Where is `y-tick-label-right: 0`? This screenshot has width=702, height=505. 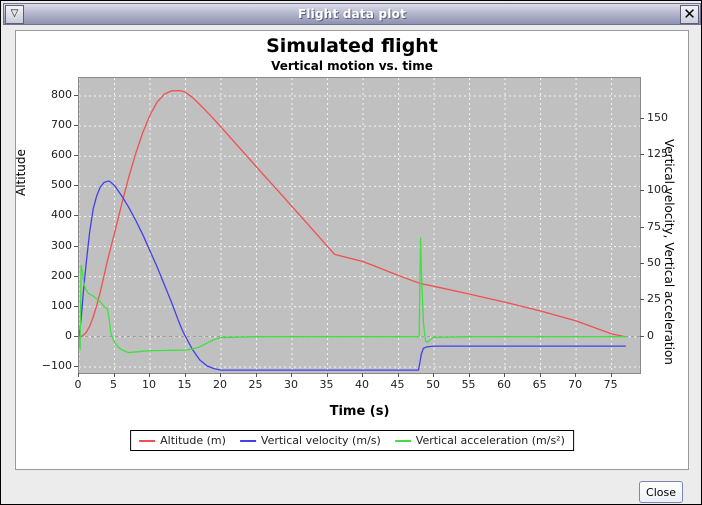 y-tick-label-right: 0 is located at coordinates (650, 335).